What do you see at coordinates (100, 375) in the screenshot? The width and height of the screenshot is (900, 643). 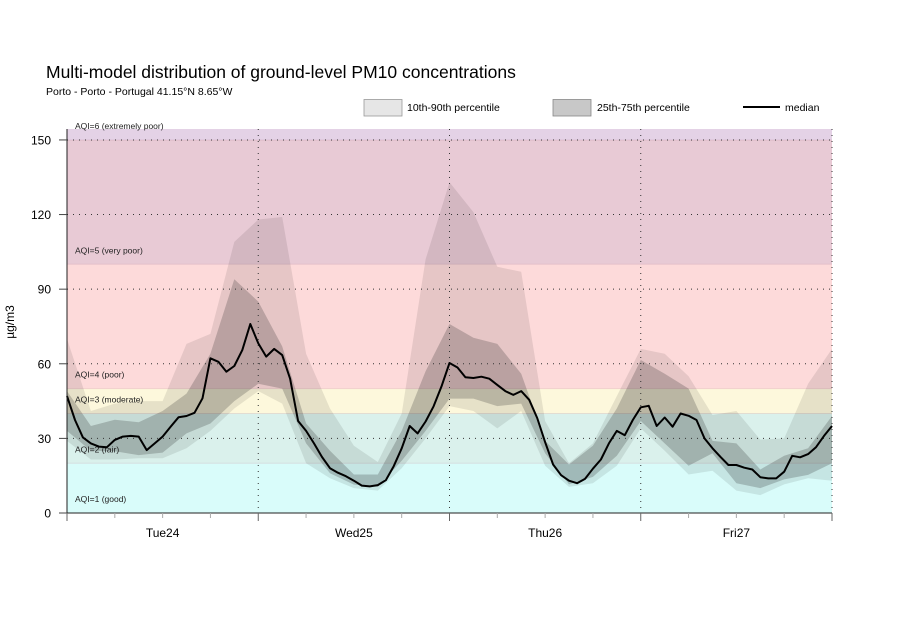 I see `aqi-band-label: AQI=4 (poor)` at bounding box center [100, 375].